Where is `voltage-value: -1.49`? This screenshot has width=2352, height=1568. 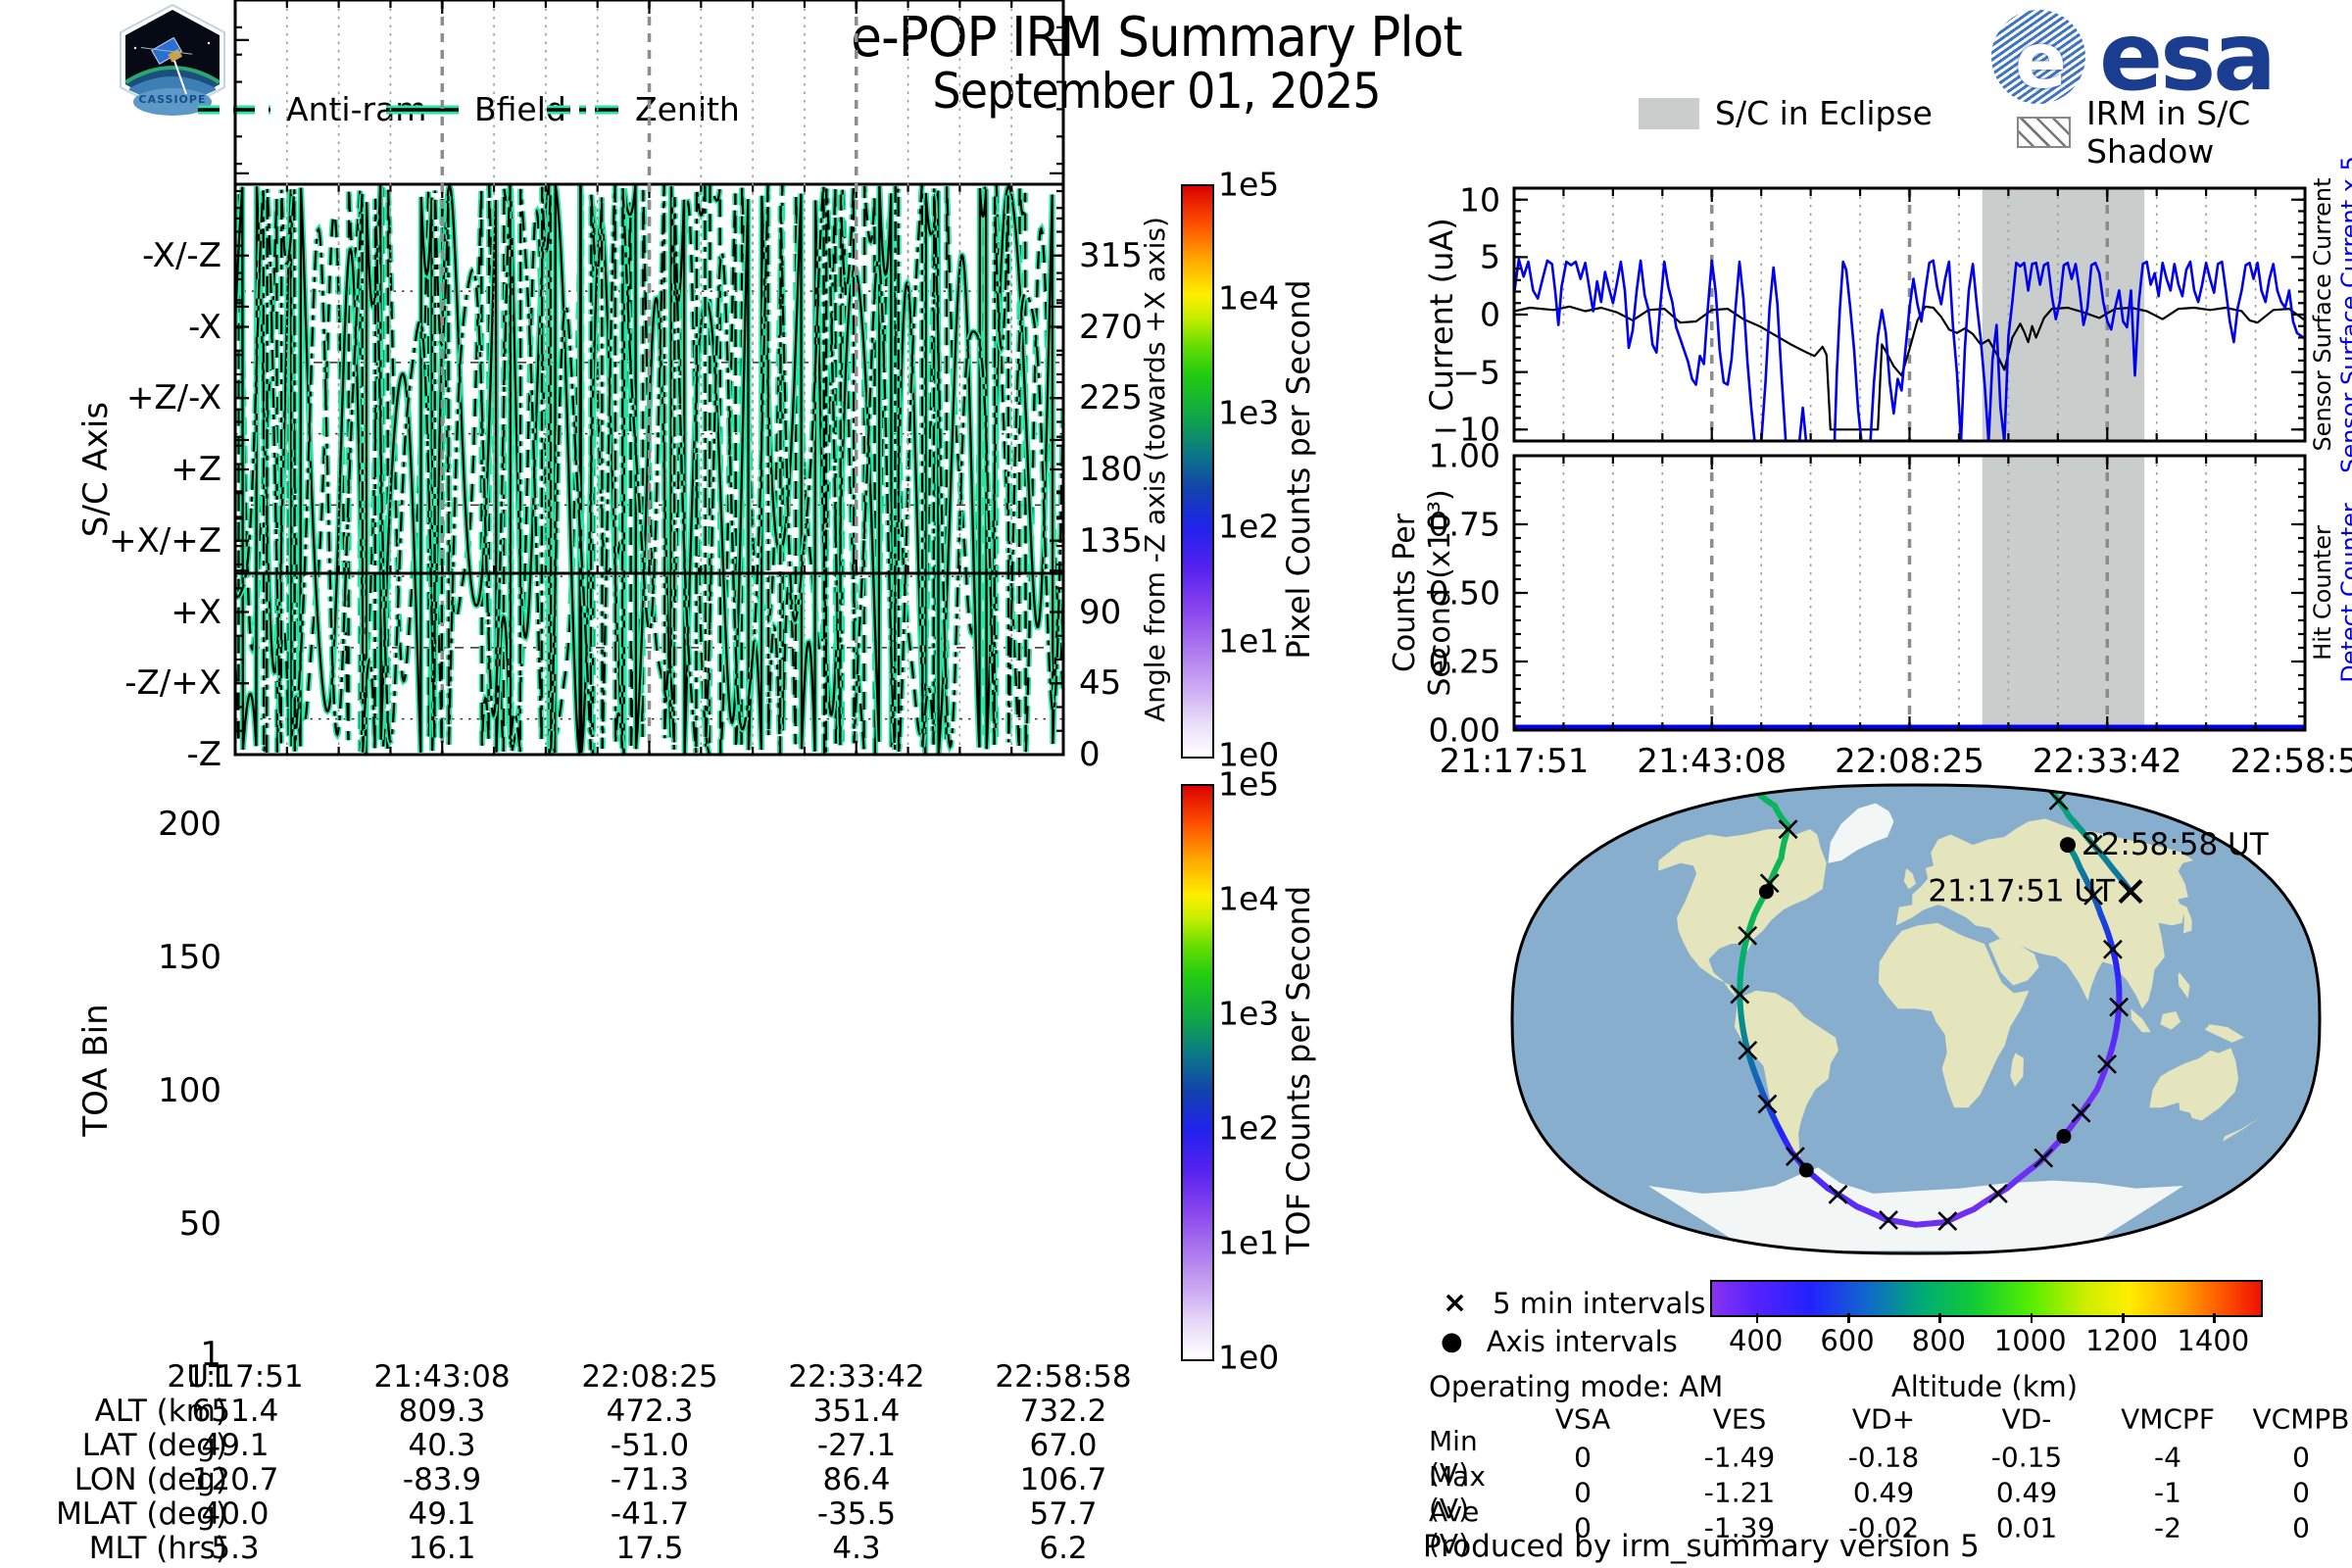 voltage-value: -1.49 is located at coordinates (1739, 1457).